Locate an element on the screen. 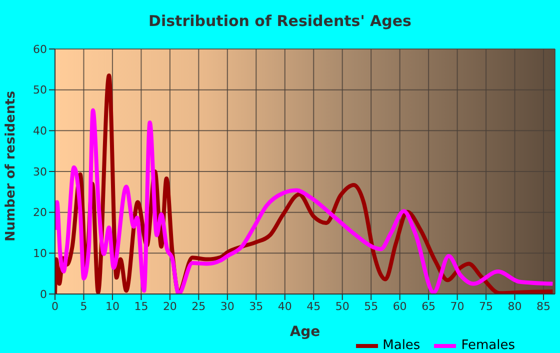 This screenshot has width=560, height=353. x-tick-label: 40 is located at coordinates (285, 306).